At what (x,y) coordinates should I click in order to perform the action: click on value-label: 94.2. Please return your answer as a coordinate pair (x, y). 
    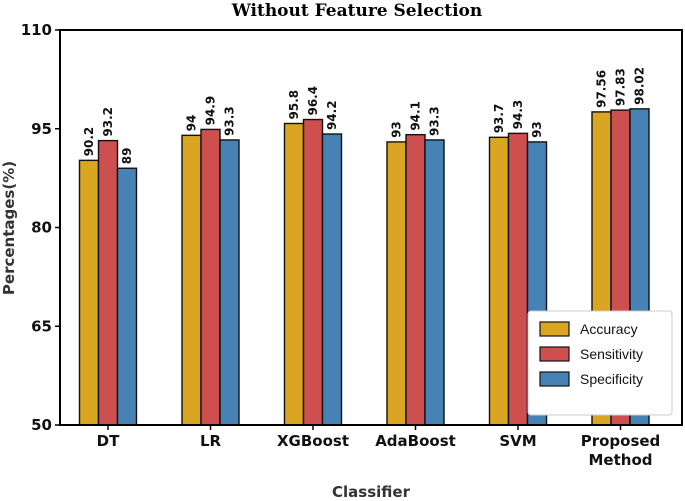
    Looking at the image, I should click on (332, 115).